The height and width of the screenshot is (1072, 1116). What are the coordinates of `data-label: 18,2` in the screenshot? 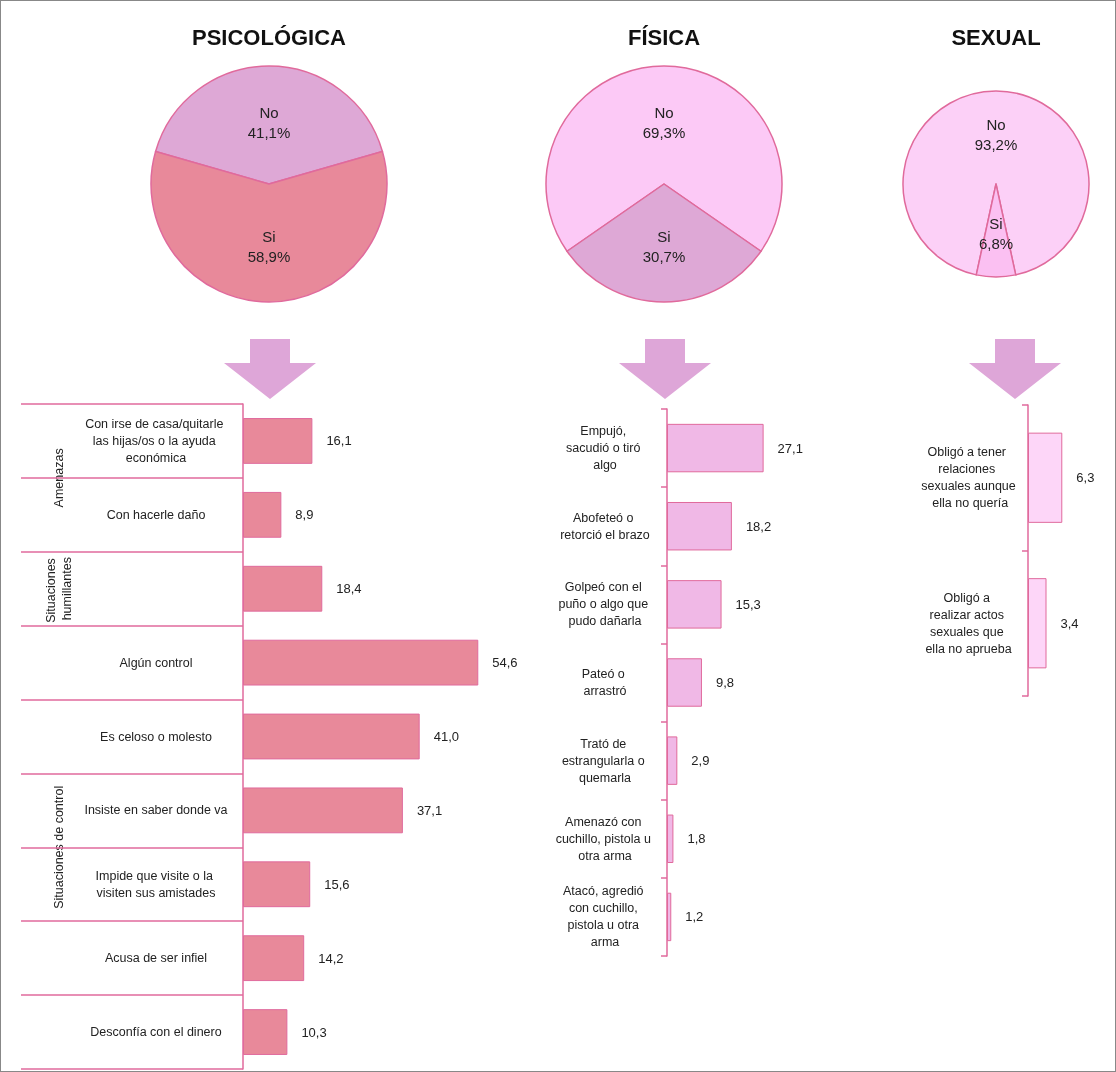 It's located at (758, 526).